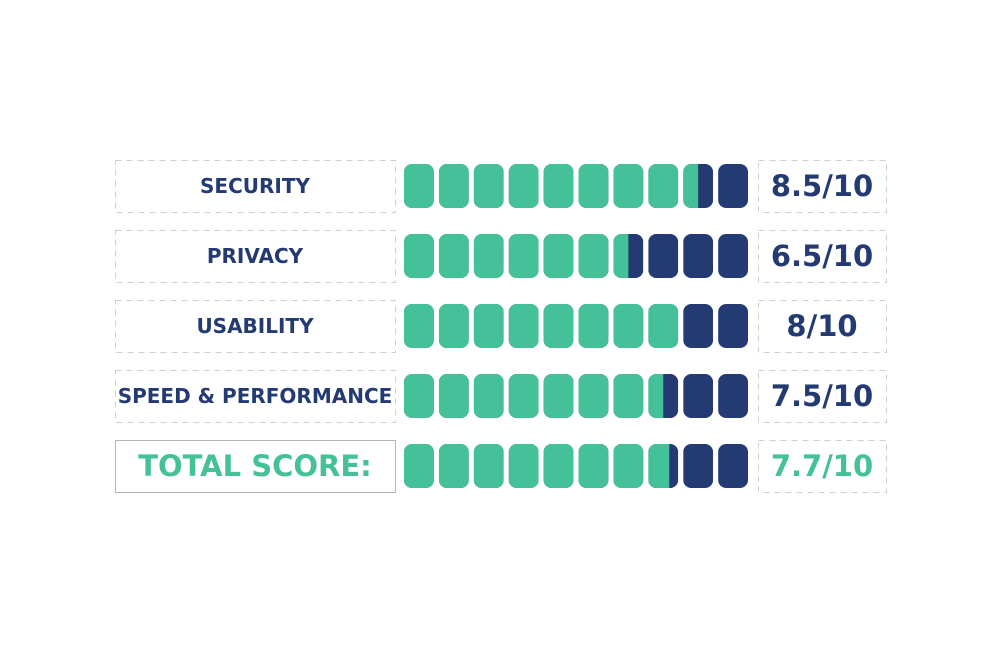  I want to click on score: 8.5/10, so click(822, 186).